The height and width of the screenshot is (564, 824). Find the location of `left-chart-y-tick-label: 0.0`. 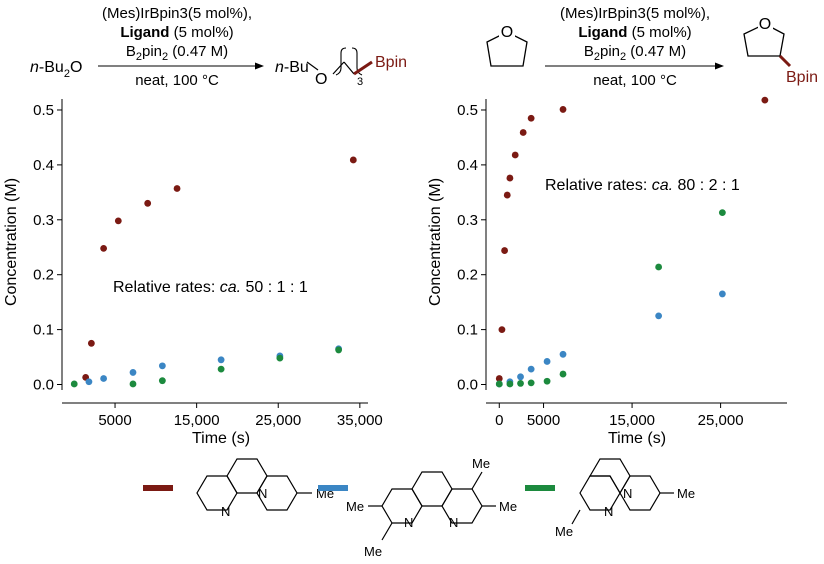

left-chart-y-tick-label: 0.0 is located at coordinates (43, 385).